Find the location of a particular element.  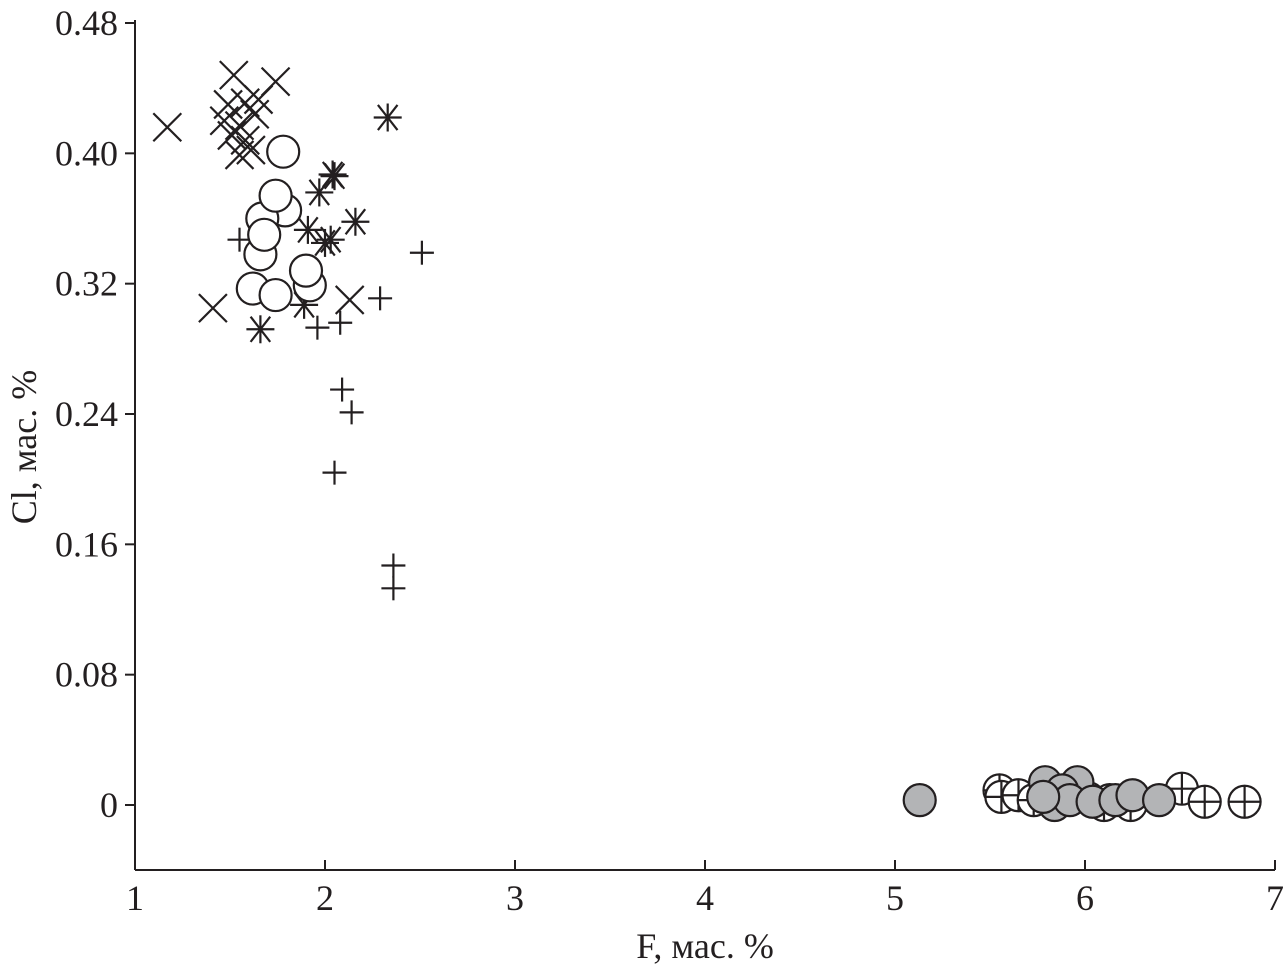

y-tick-label: 0.16 is located at coordinates (86, 544).